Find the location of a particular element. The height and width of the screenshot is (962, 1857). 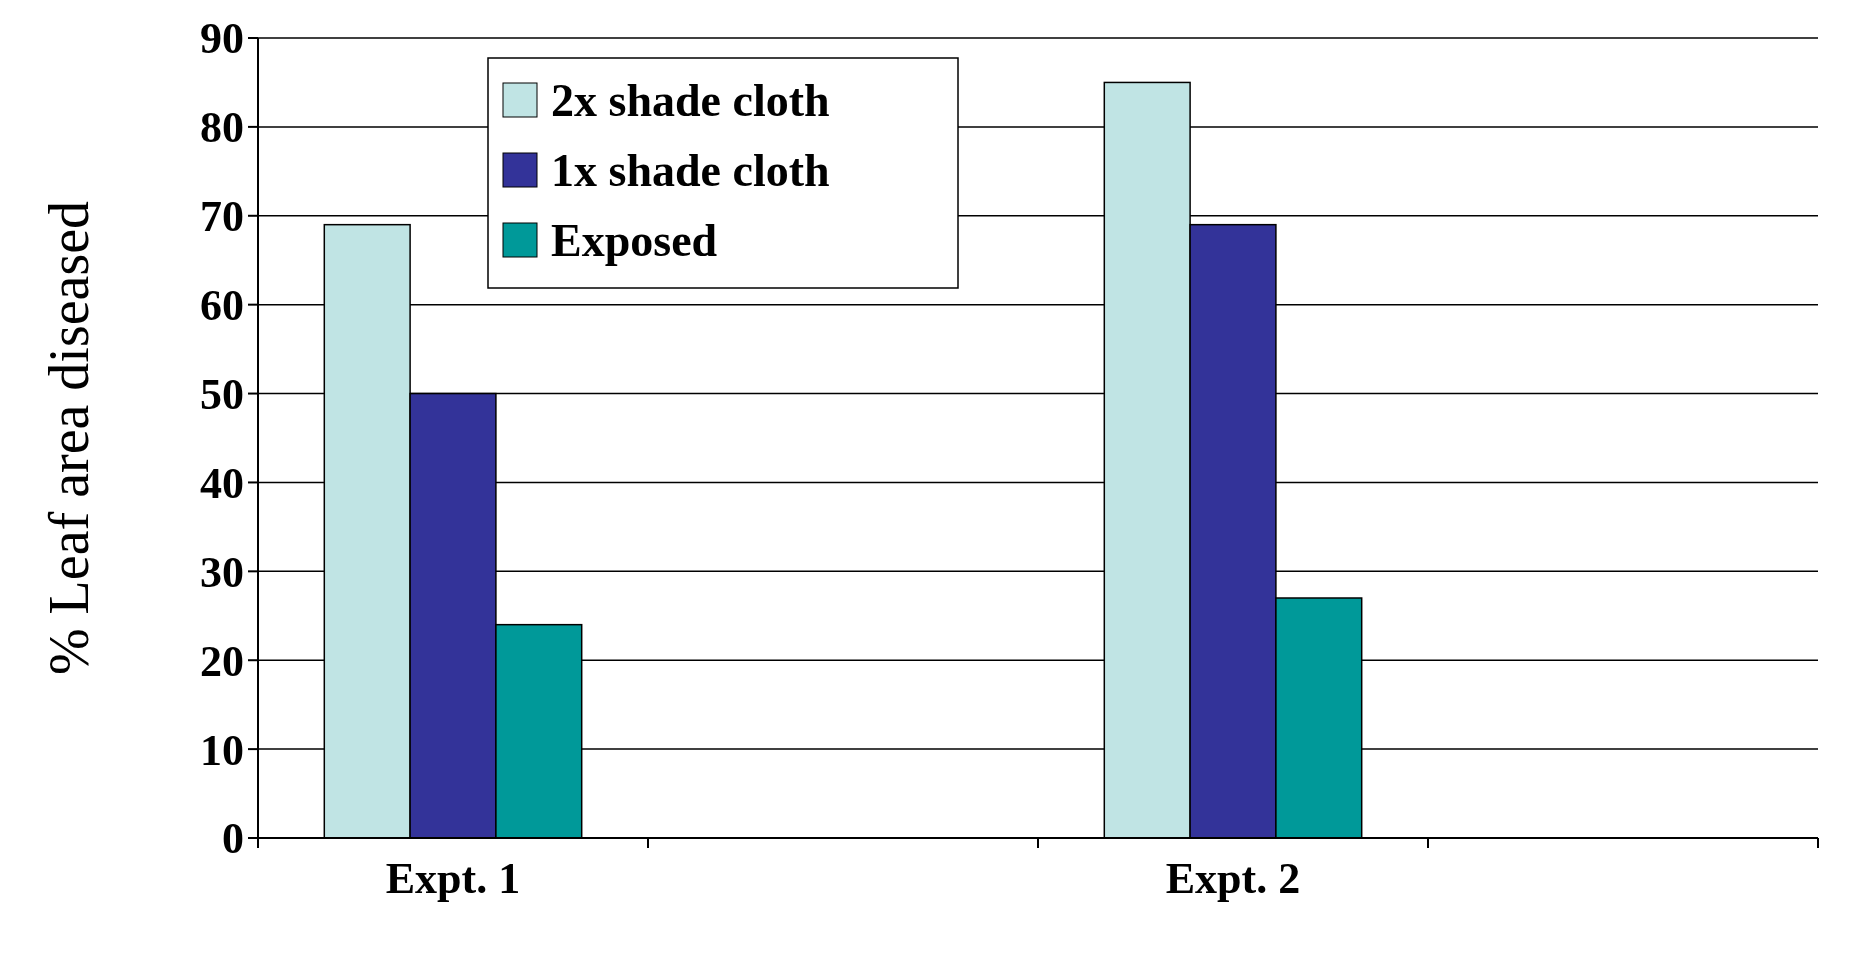

x-tick-label: Expt. 1 is located at coordinates (453, 878).